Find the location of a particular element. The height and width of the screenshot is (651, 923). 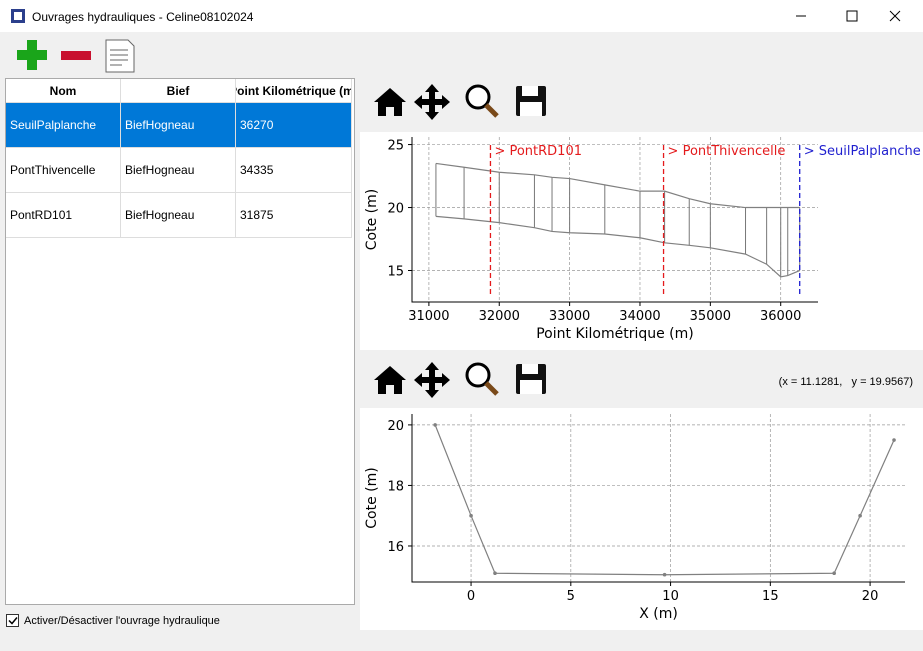

x-tick-label: 32000 is located at coordinates (499, 316).